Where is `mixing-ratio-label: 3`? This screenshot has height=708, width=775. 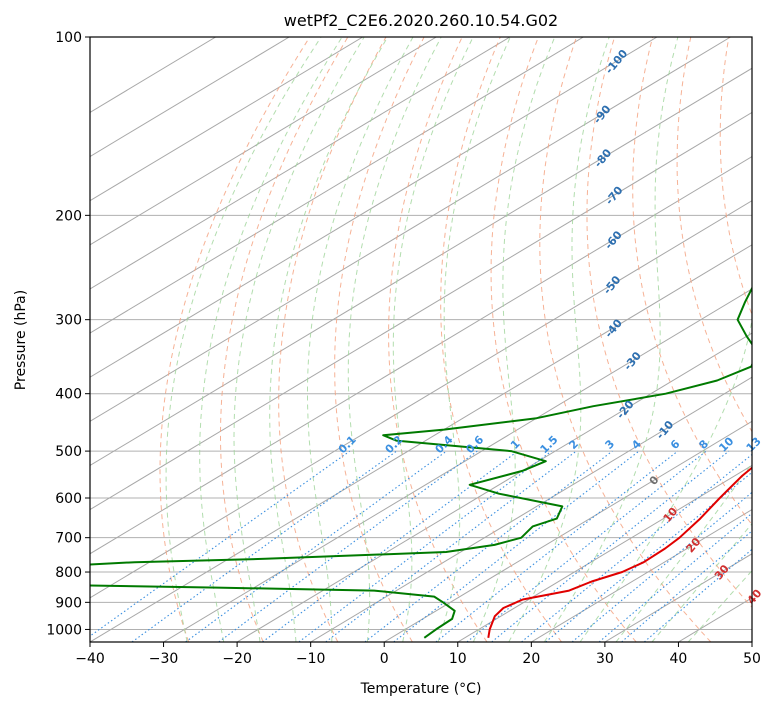
mixing-ratio-label: 3 is located at coordinates (610, 444).